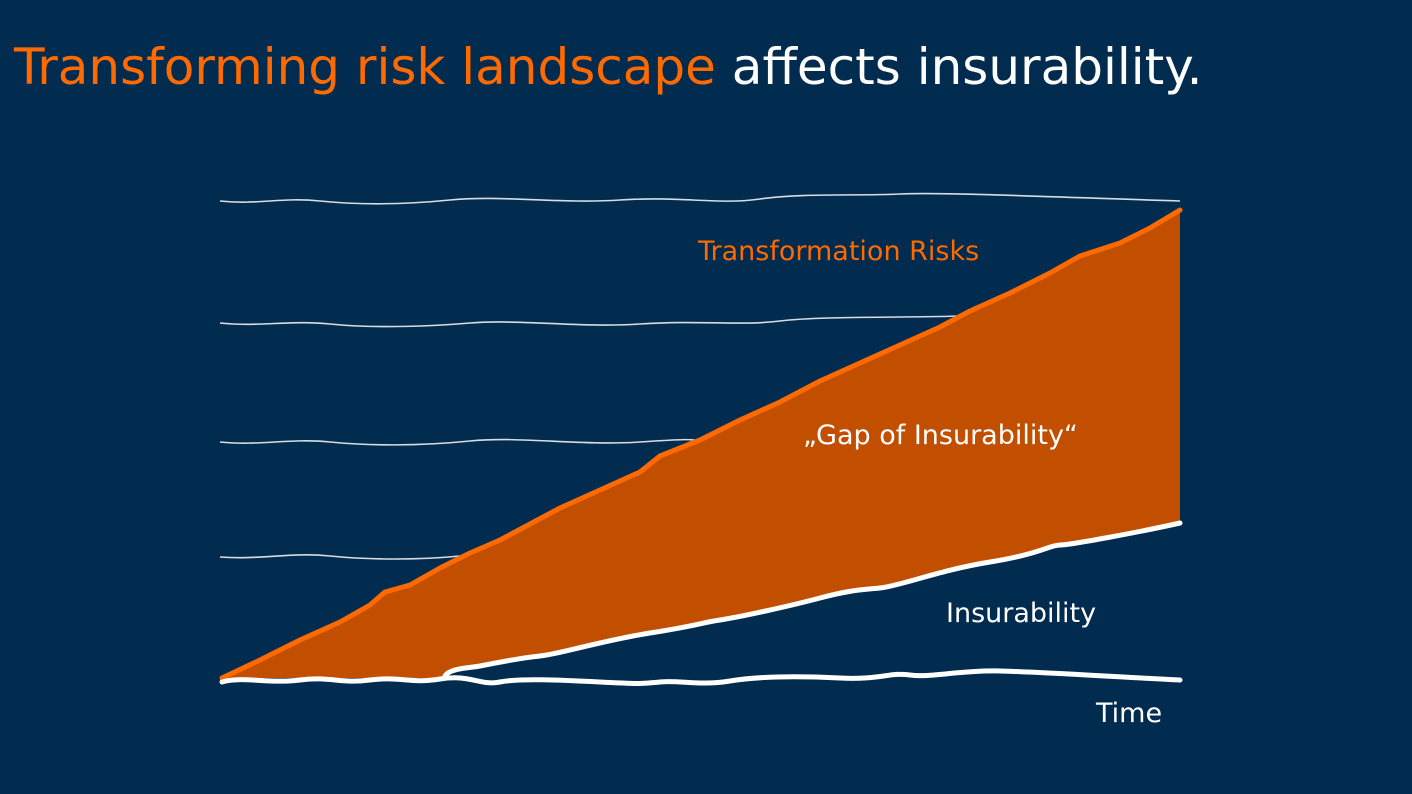 The height and width of the screenshot is (794, 1412). Describe the element at coordinates (940, 435) in the screenshot. I see `gap-of-insurability-label: „Gap of Insurability“` at that location.